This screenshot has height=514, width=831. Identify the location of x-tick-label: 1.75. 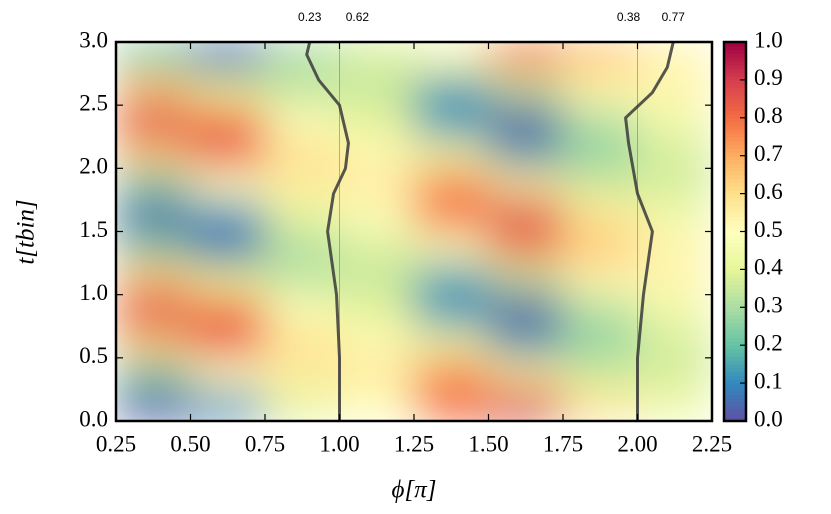
(563, 443).